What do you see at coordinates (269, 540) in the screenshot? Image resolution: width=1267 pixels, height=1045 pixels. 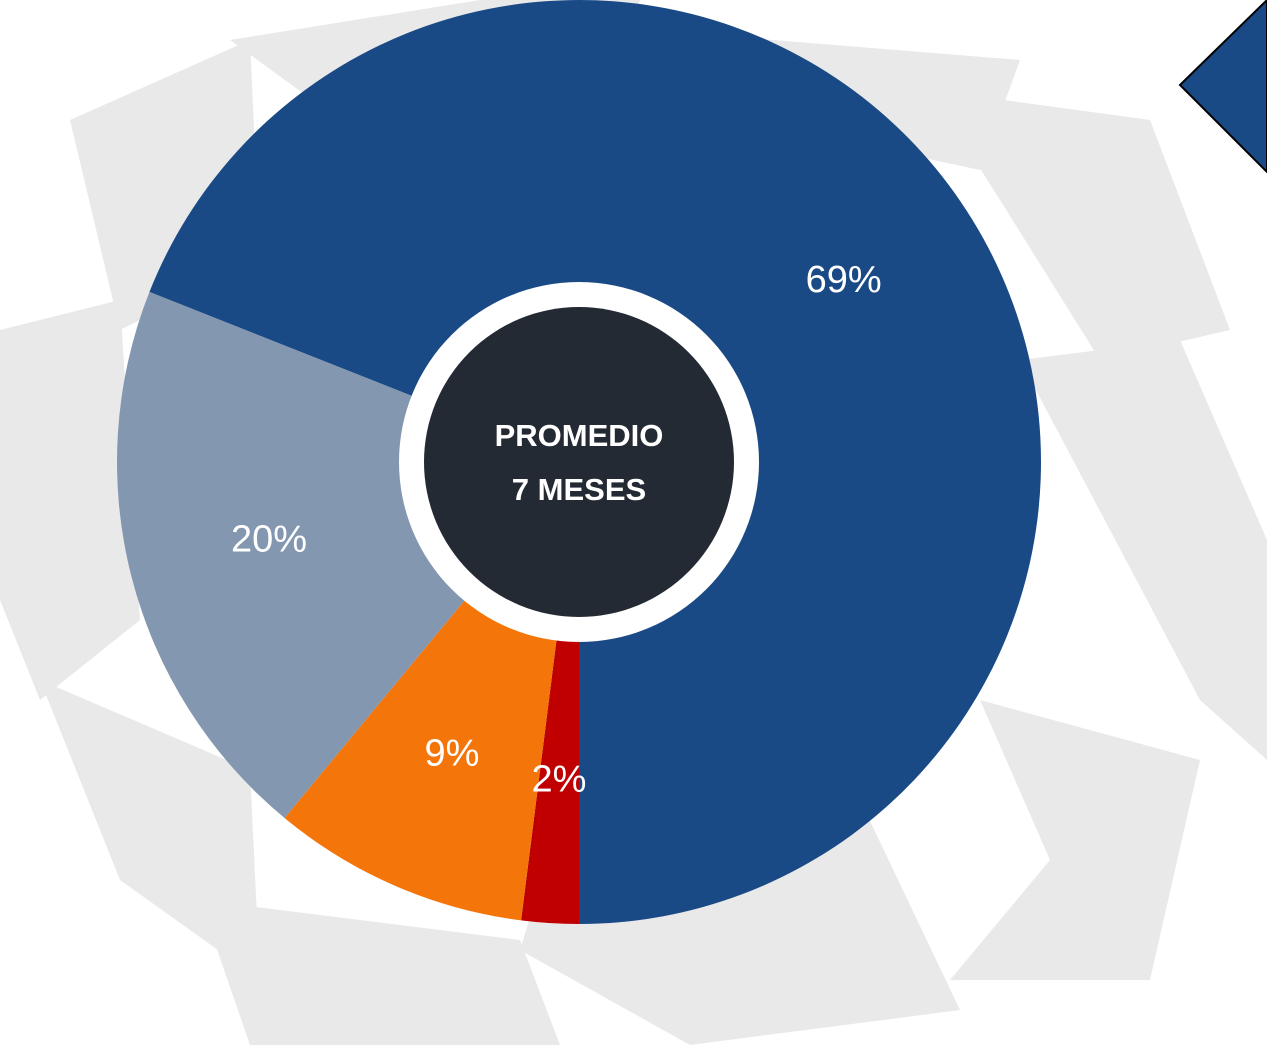 I see `value-label: 20%` at bounding box center [269, 540].